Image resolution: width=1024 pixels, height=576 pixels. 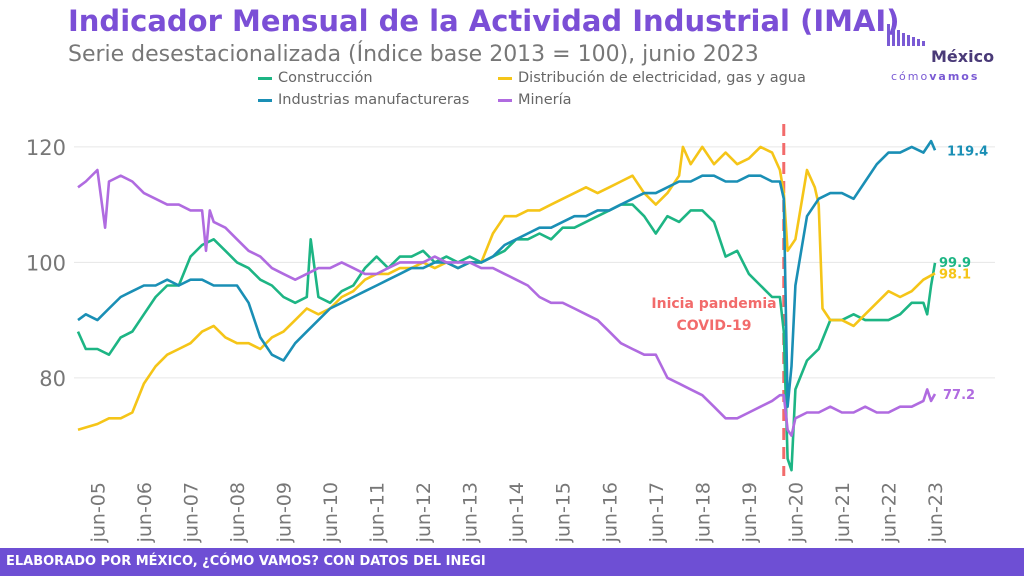 I want to click on x-tick-label: jun-20, so click(x=796, y=512).